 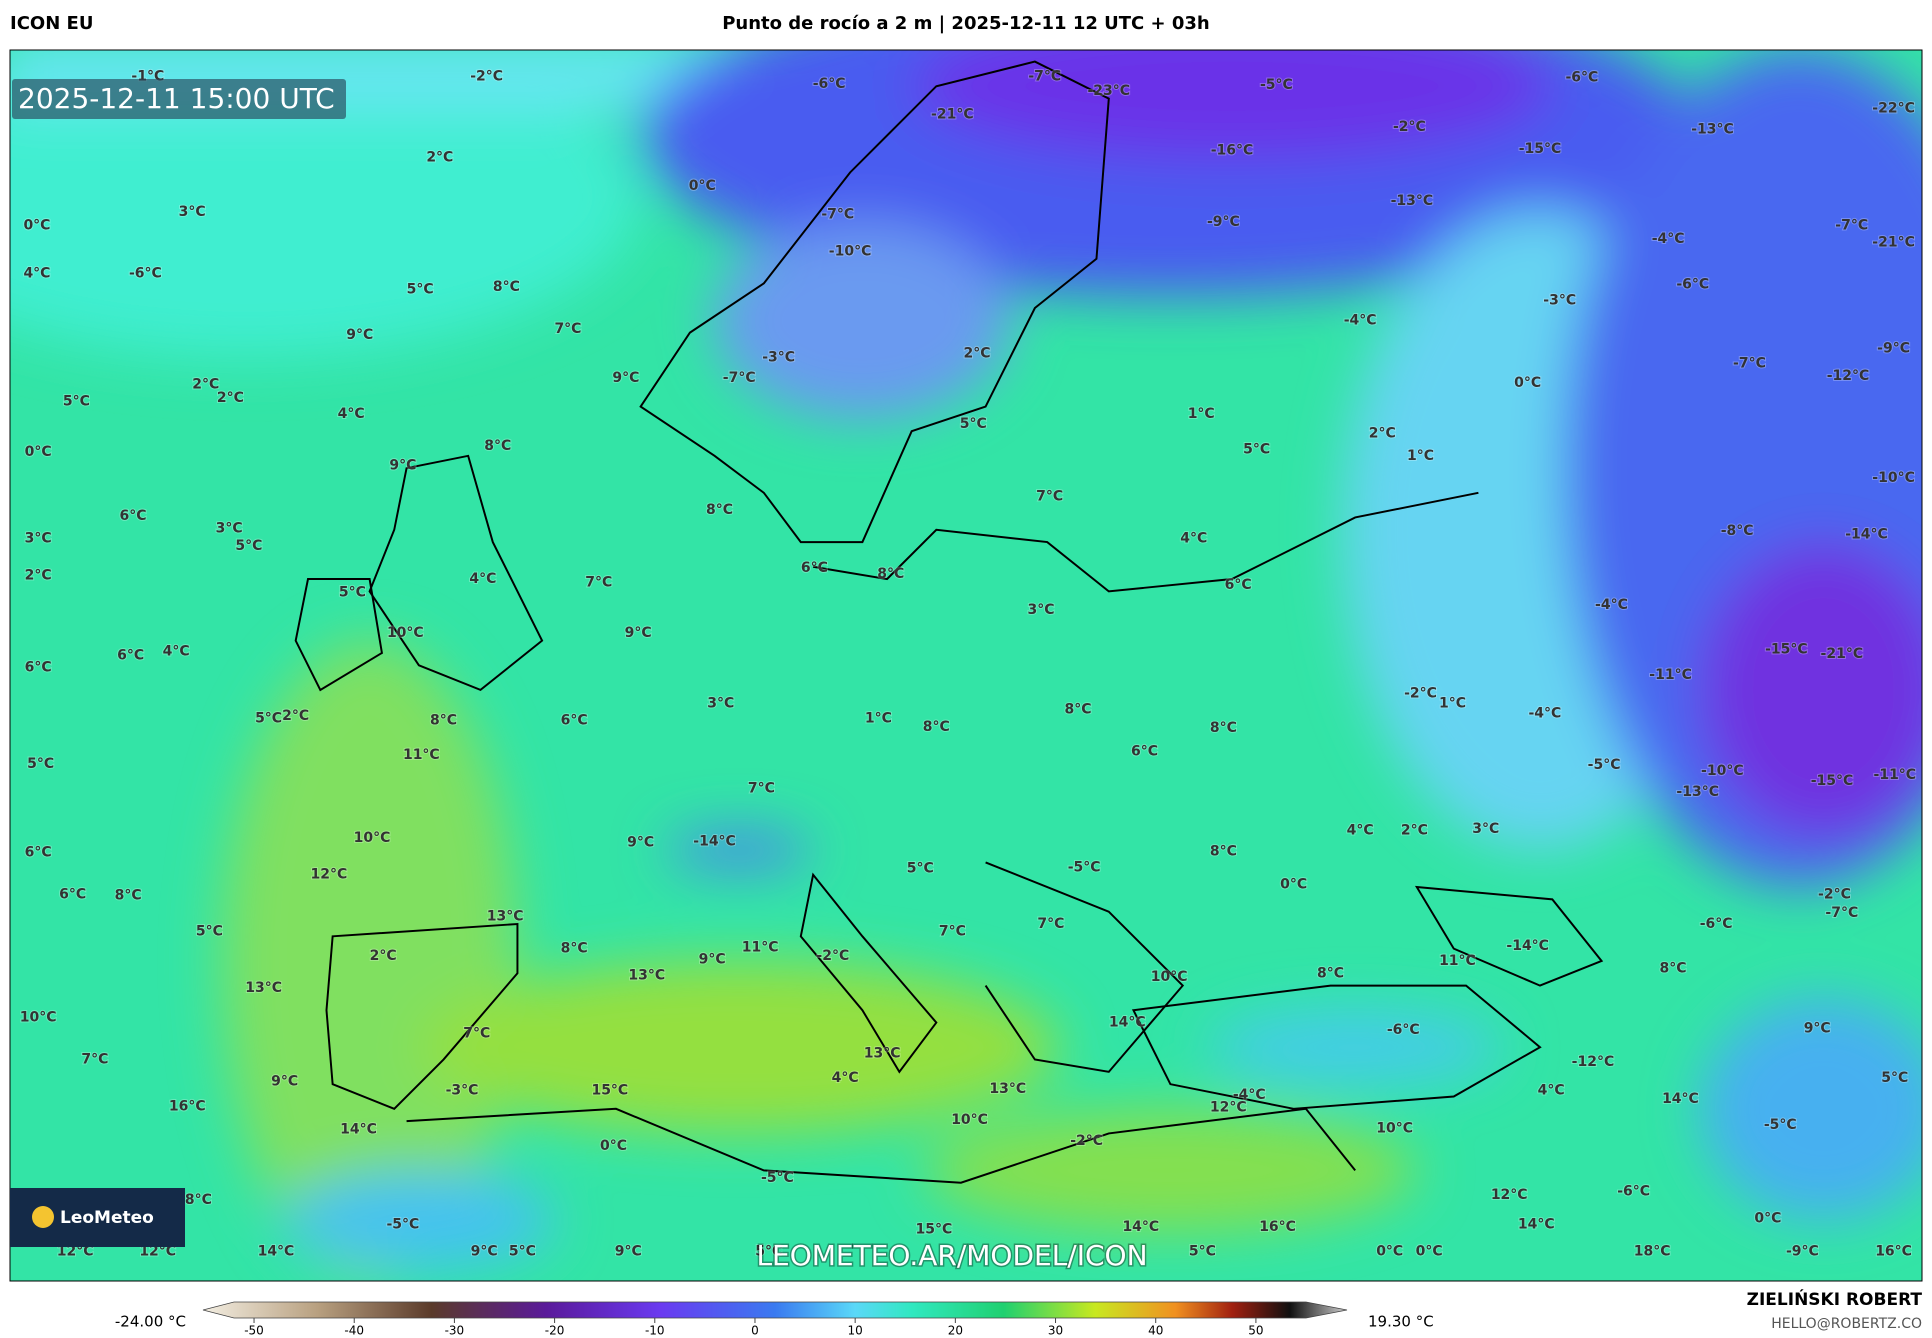 What do you see at coordinates (1737, 531) in the screenshot?
I see `dewpoint-label: -8°C` at bounding box center [1737, 531].